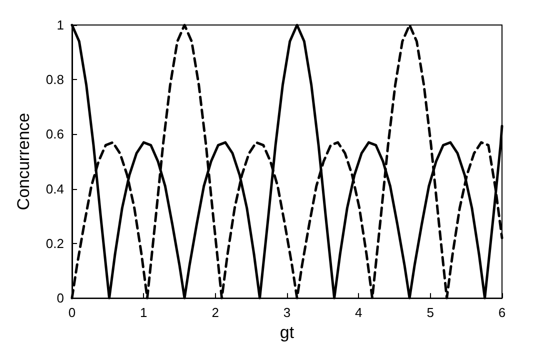 The width and height of the screenshot is (554, 346). I want to click on y-tick-label: 0, so click(60, 298).